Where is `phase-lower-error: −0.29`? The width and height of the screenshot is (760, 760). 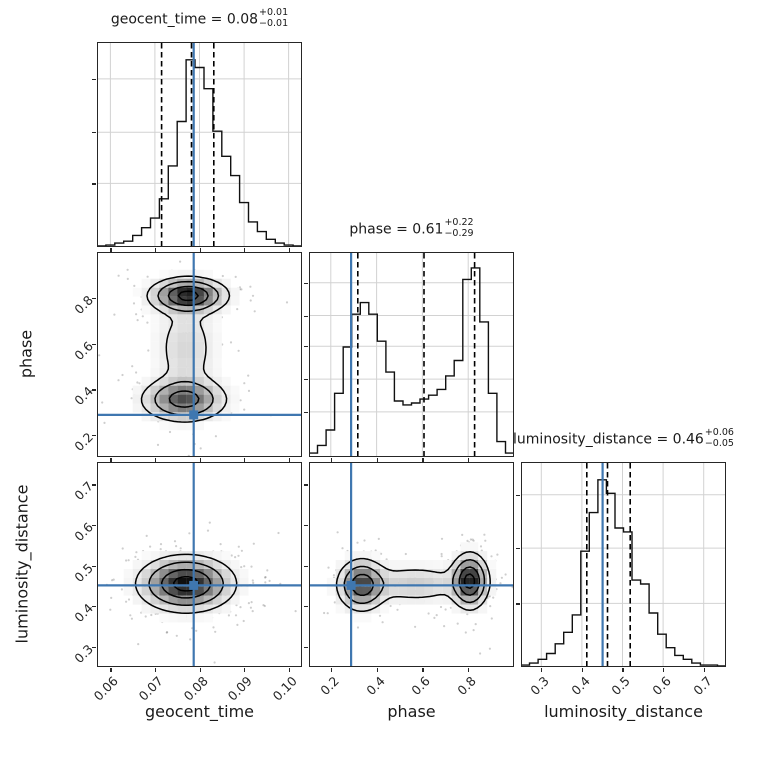 phase-lower-error: −0.29 is located at coordinates (459, 233).